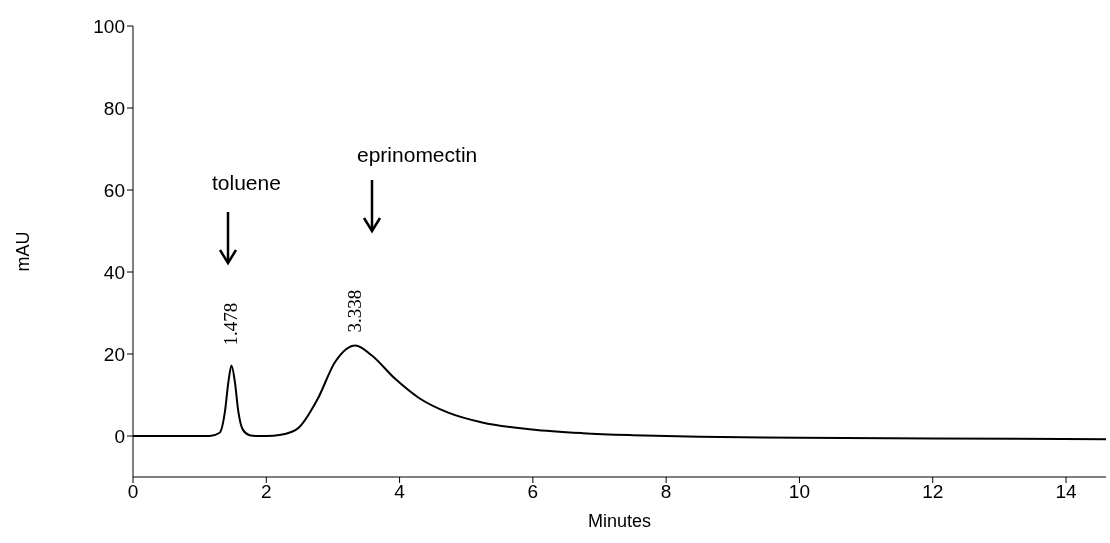 The image size is (1110, 543). What do you see at coordinates (23, 251) in the screenshot?
I see `y-axis-title: mAU` at bounding box center [23, 251].